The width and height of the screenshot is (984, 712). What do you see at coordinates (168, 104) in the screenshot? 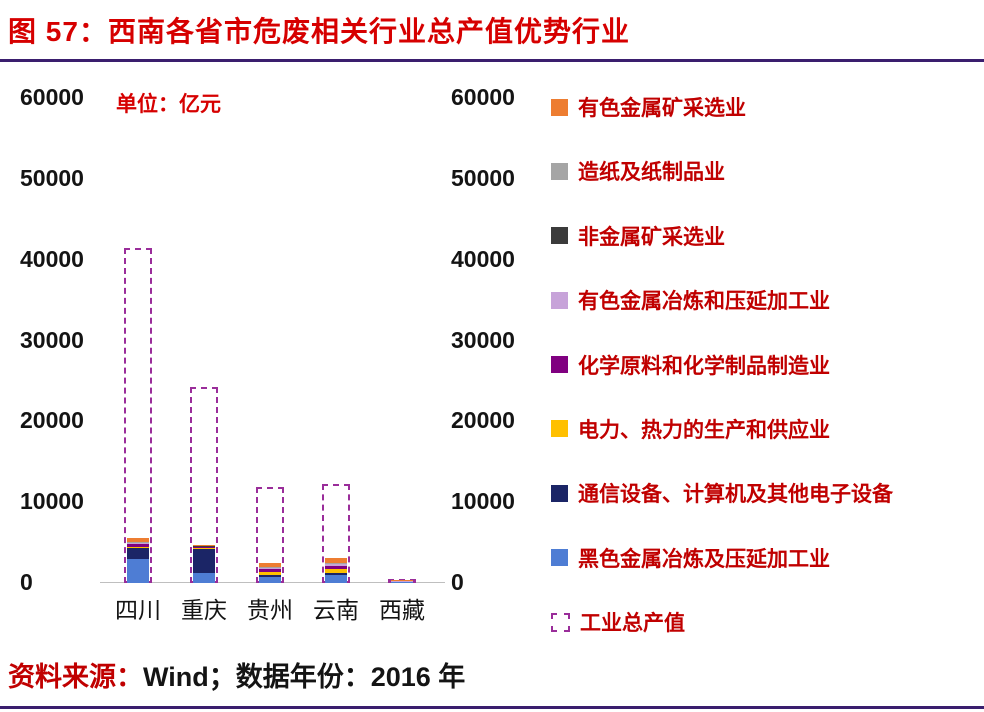
I see `unit-label: 单位：亿元` at bounding box center [168, 104].